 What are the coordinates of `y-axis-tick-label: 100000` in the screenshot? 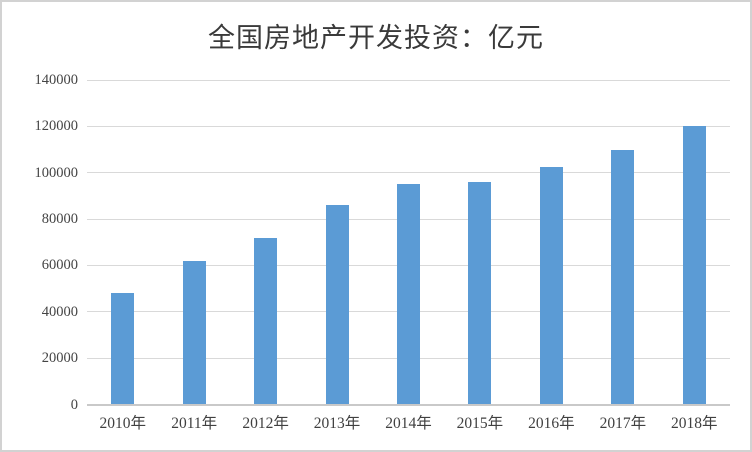 It's located at (56, 172).